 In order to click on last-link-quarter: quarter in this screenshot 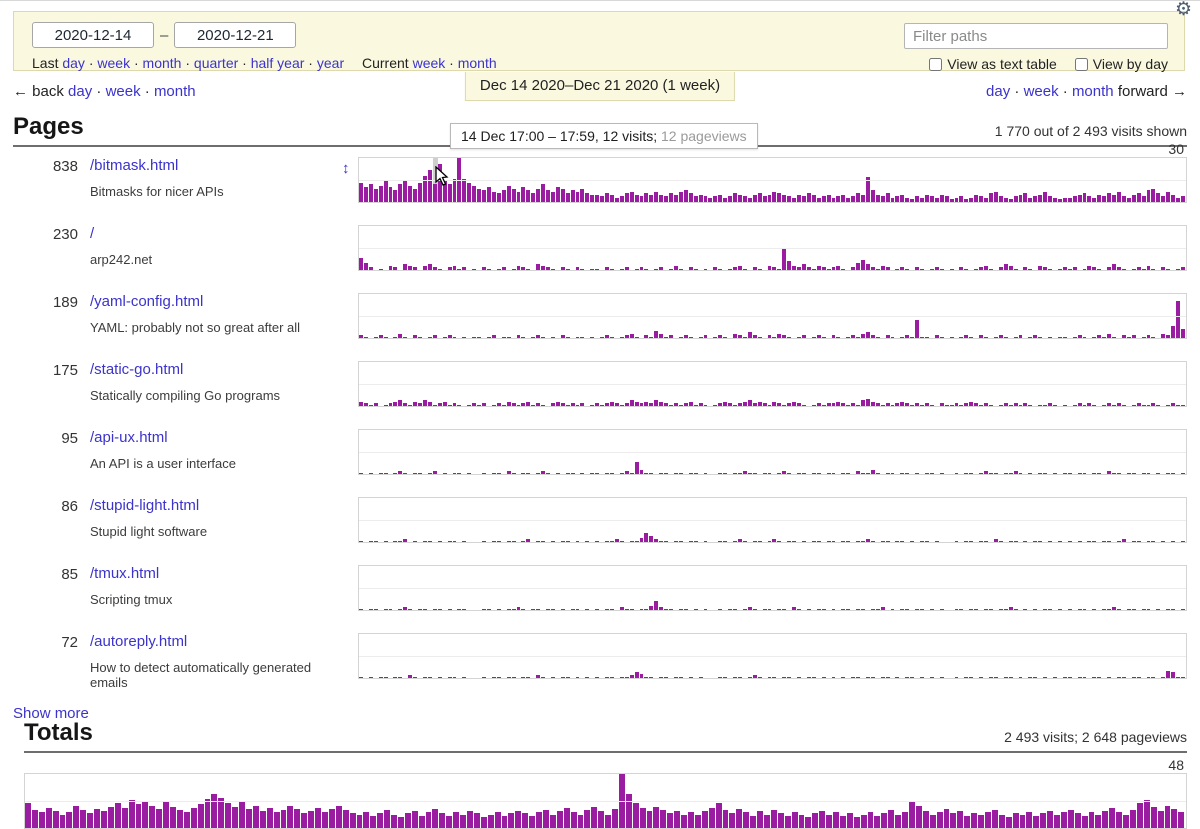, I will do `click(216, 63)`.